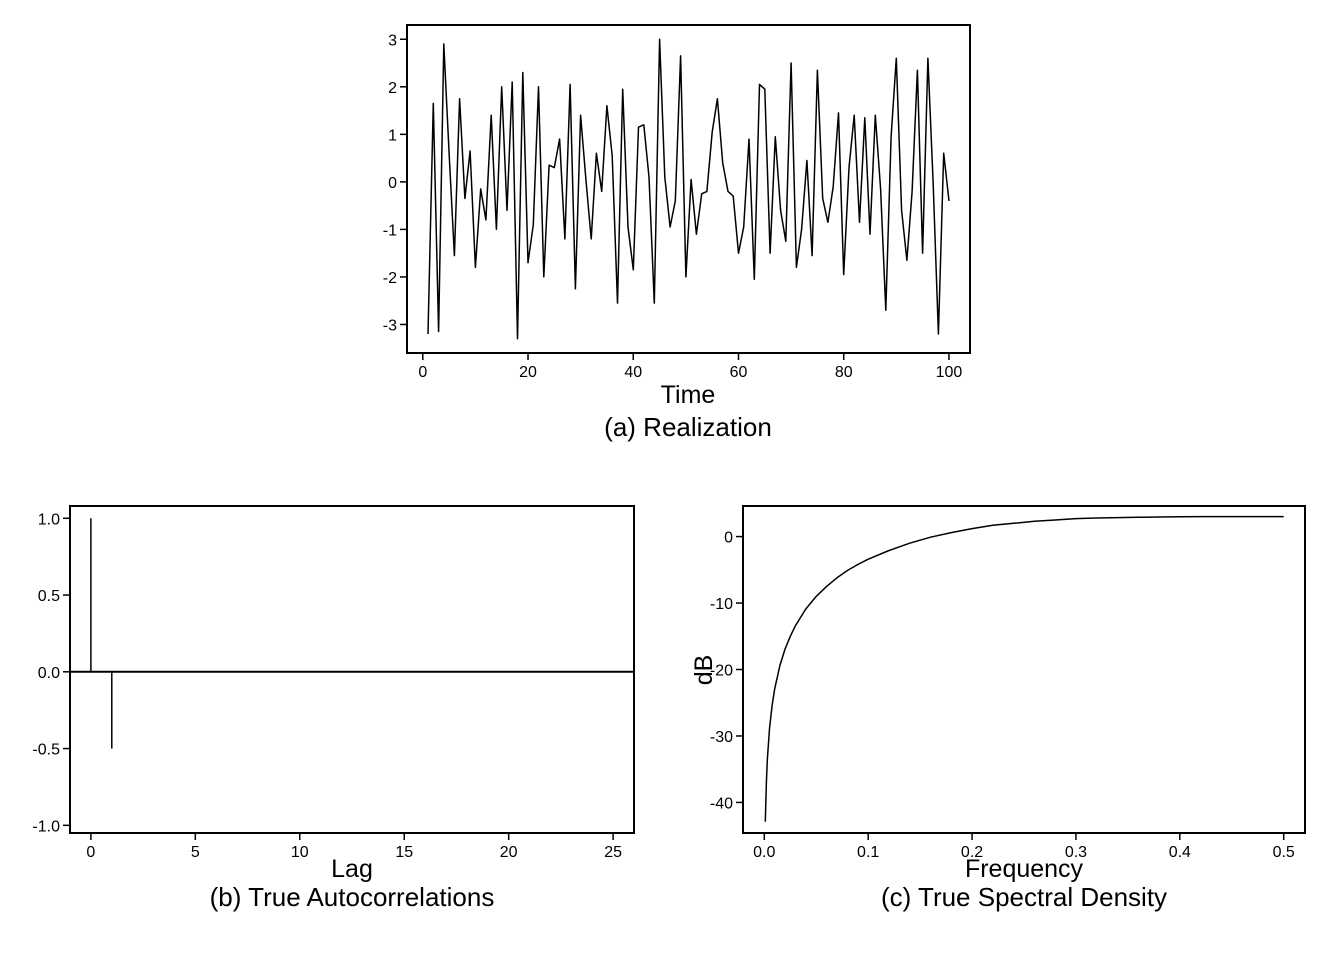 Image resolution: width=1344 pixels, height=960 pixels. Describe the element at coordinates (721, 604) in the screenshot. I see `spectral-density-y-tick-label: -10` at that location.